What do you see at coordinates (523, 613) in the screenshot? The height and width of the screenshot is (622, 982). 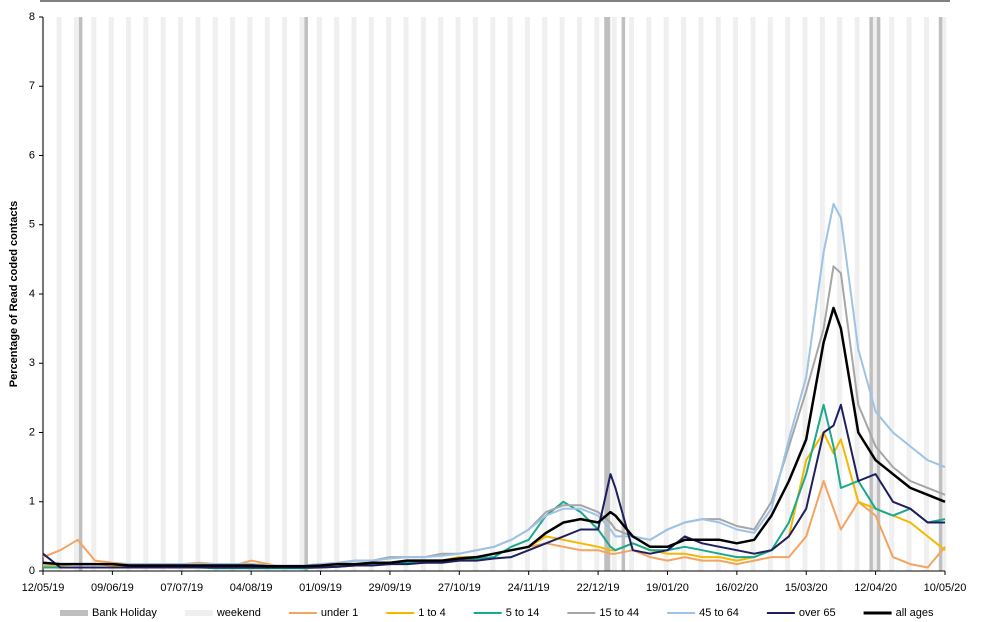 I see `legend-label: 5 to 14` at bounding box center [523, 613].